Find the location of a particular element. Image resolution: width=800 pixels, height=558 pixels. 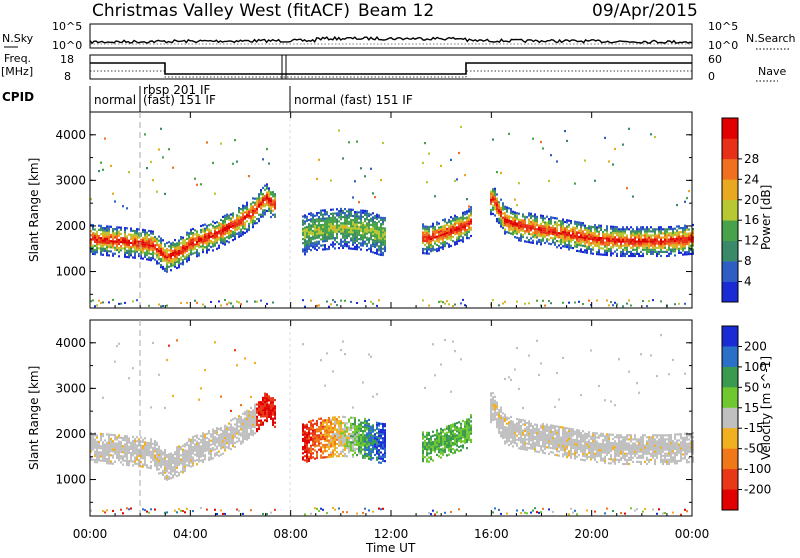

freq-hi: 18 is located at coordinates (67, 59).